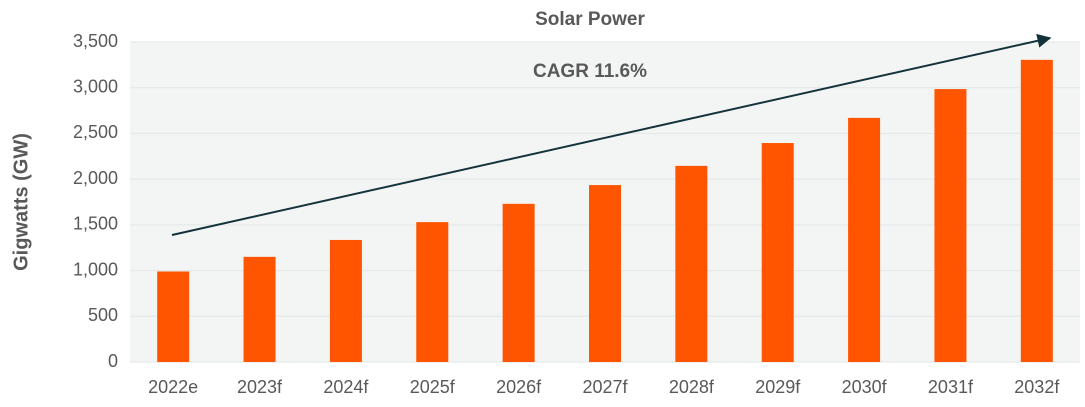 The width and height of the screenshot is (1085, 407). What do you see at coordinates (95, 269) in the screenshot?
I see `y-tick-label: 1,000` at bounding box center [95, 269].